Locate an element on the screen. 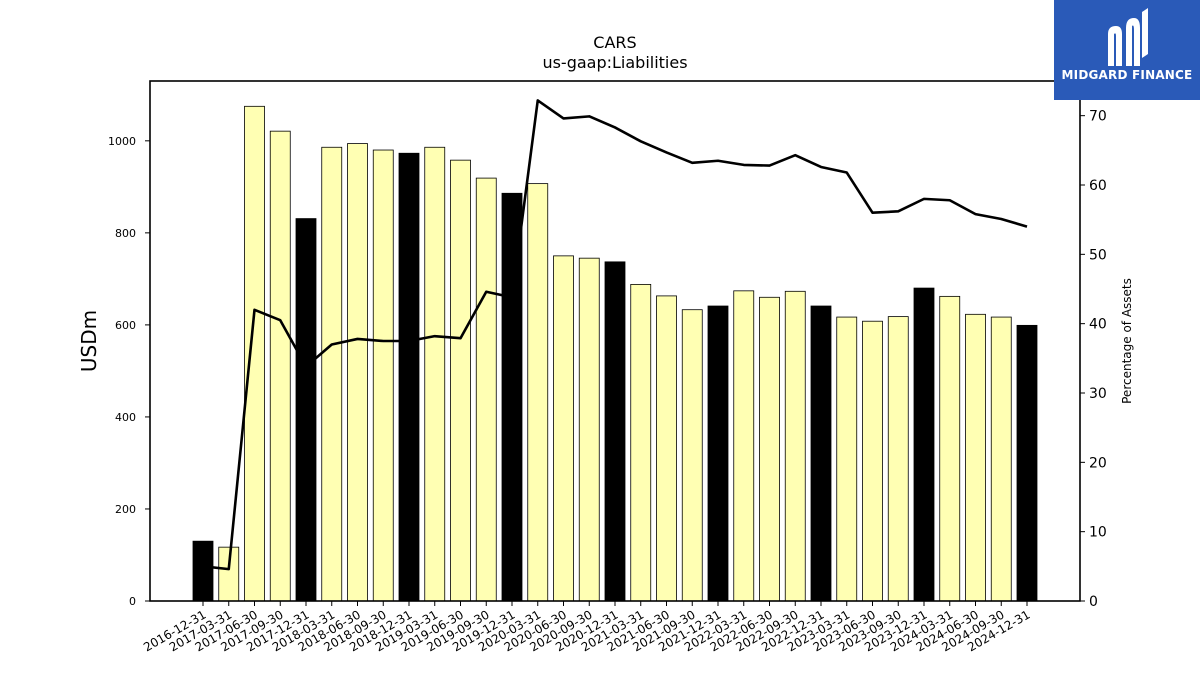 This screenshot has height=675, width=1200. y-axis-label: USDm is located at coordinates (89, 341).